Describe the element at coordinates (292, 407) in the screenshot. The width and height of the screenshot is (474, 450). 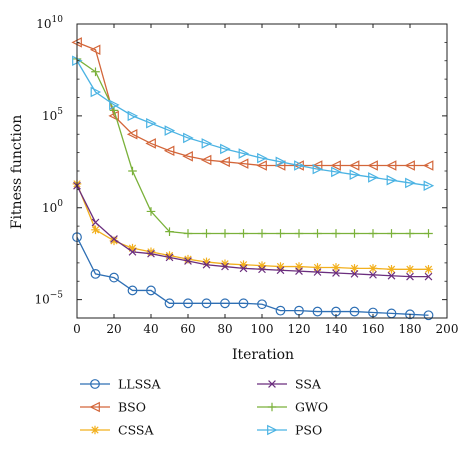
I see `legend-item-gwo: GWO` at that location.